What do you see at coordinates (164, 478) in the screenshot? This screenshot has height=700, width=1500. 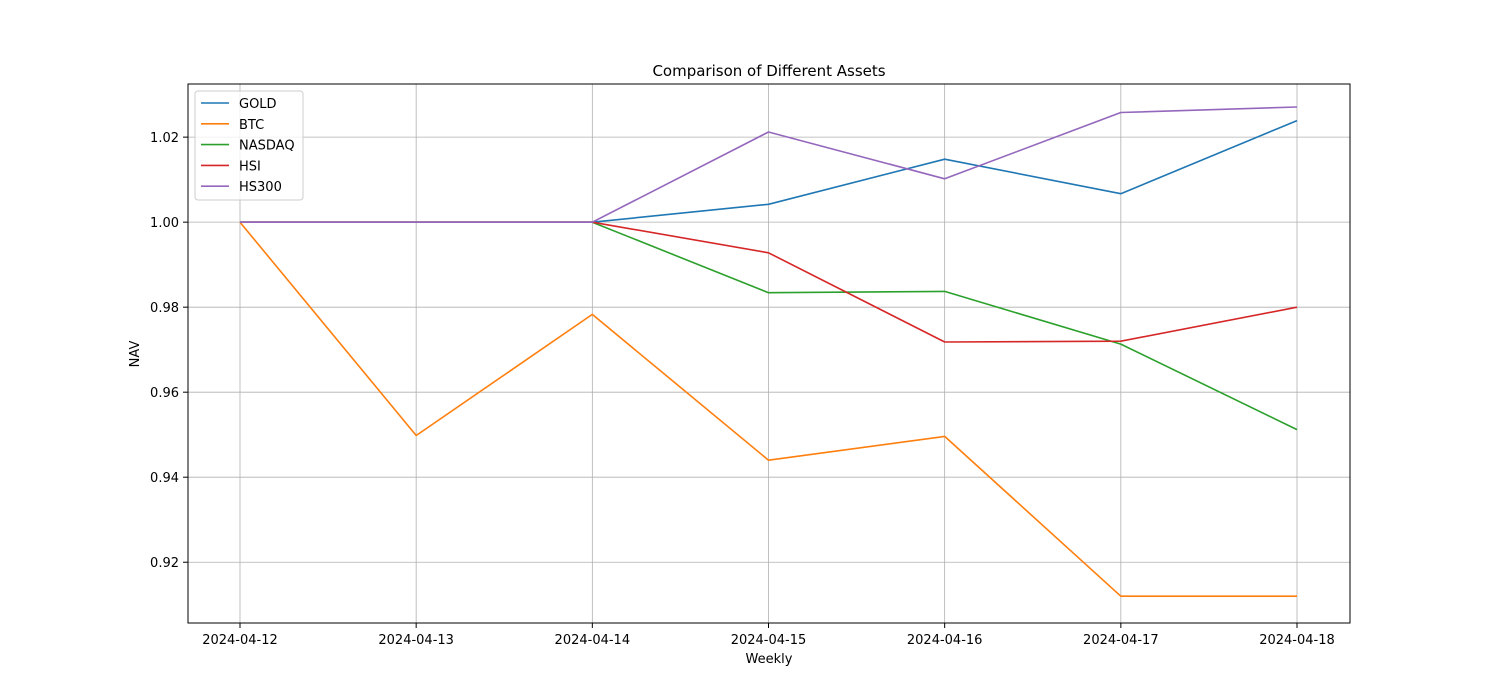 I see `y-tick-label: 0.94` at bounding box center [164, 478].